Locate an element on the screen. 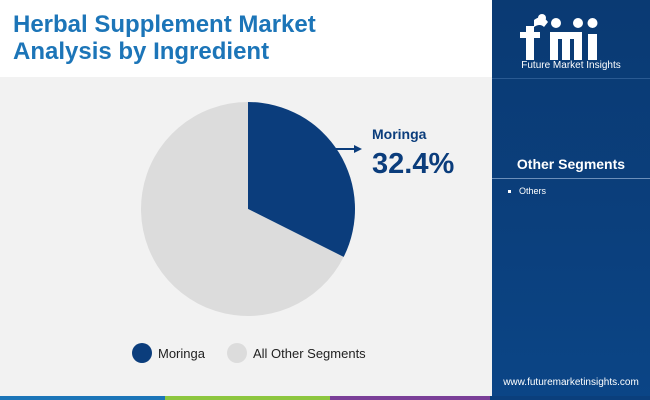 The height and width of the screenshot is (400, 650). other-segments-list: Others is located at coordinates (527, 191).